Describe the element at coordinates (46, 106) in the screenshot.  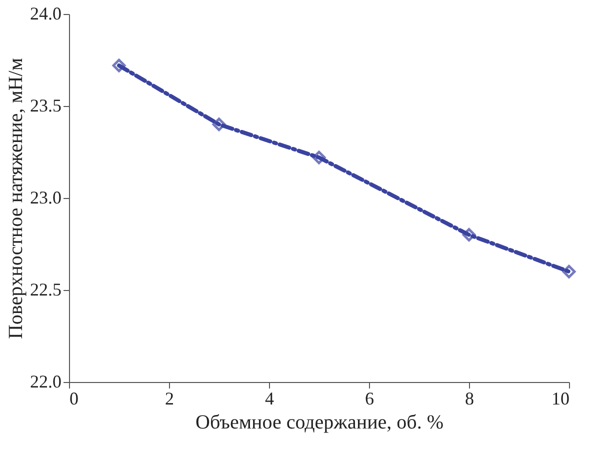
I see `y-tick-label: 23.5` at that location.